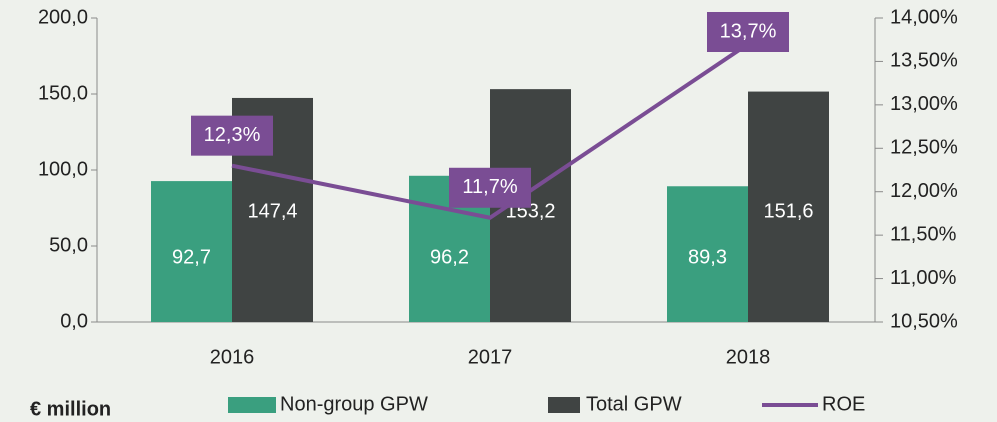  Describe the element at coordinates (449, 257) in the screenshot. I see `value-label: 96,2` at that location.